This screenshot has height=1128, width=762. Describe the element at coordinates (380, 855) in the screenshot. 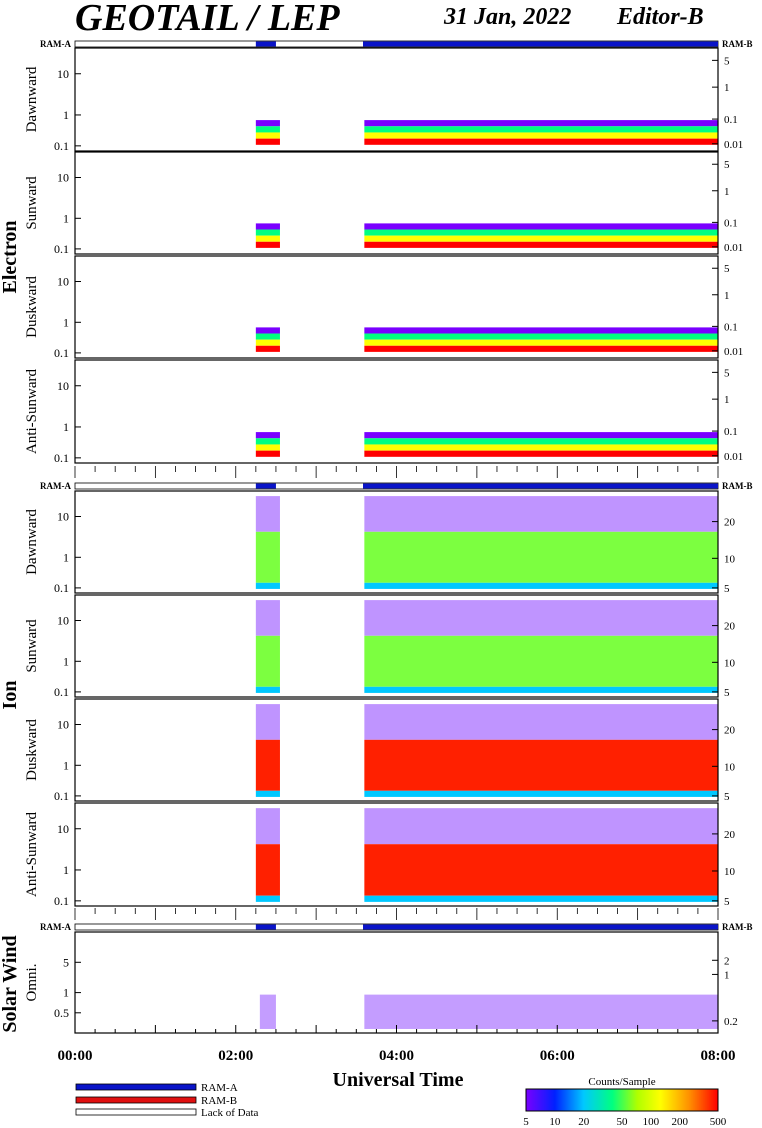

I see `panel-1-anti-sunward: Anti-Sunward 10 1 0.1 20 10 5` at that location.